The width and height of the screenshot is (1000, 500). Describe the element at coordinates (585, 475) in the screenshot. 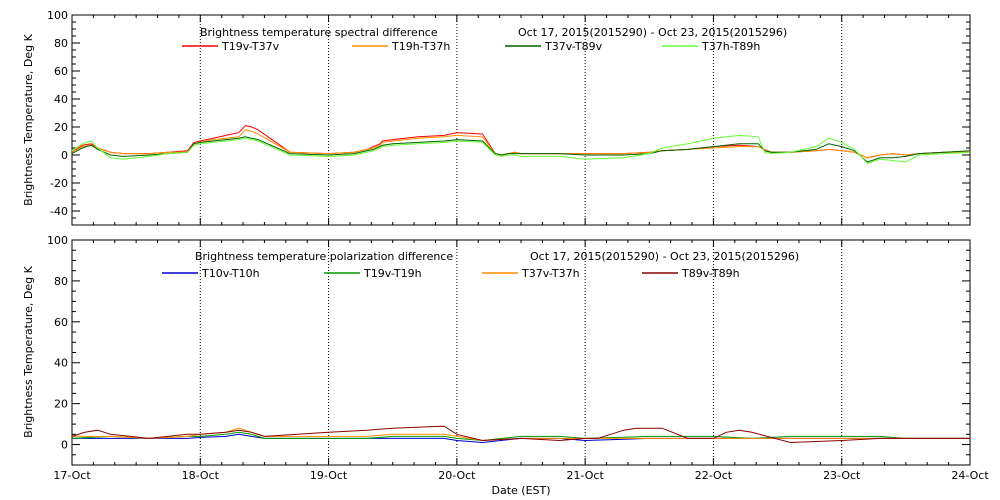

I see `x-tick-label: 21-Oct` at that location.